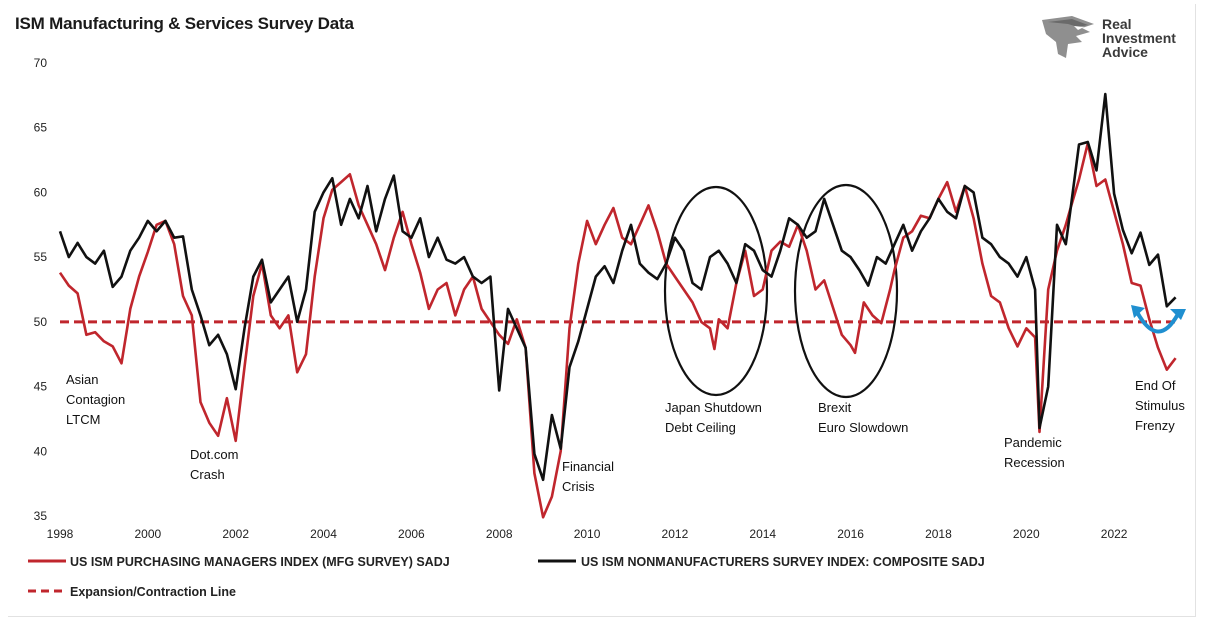 Image resolution: width=1205 pixels, height=630 pixels. I want to click on annotation-label: Dot.com Crash, so click(214, 464).